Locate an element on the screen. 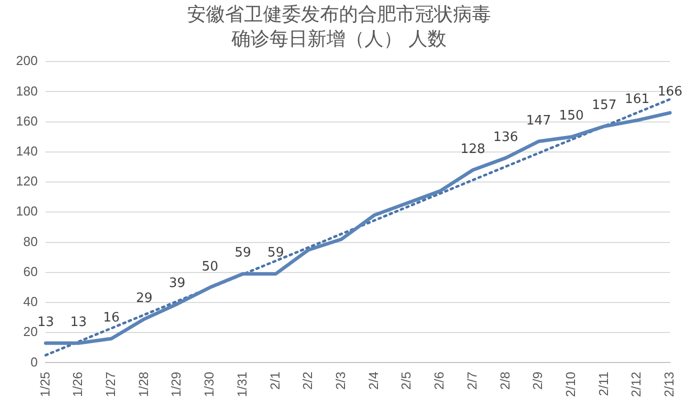 This screenshot has height=400, width=700. x-tick-label: 2/12 is located at coordinates (636, 385).